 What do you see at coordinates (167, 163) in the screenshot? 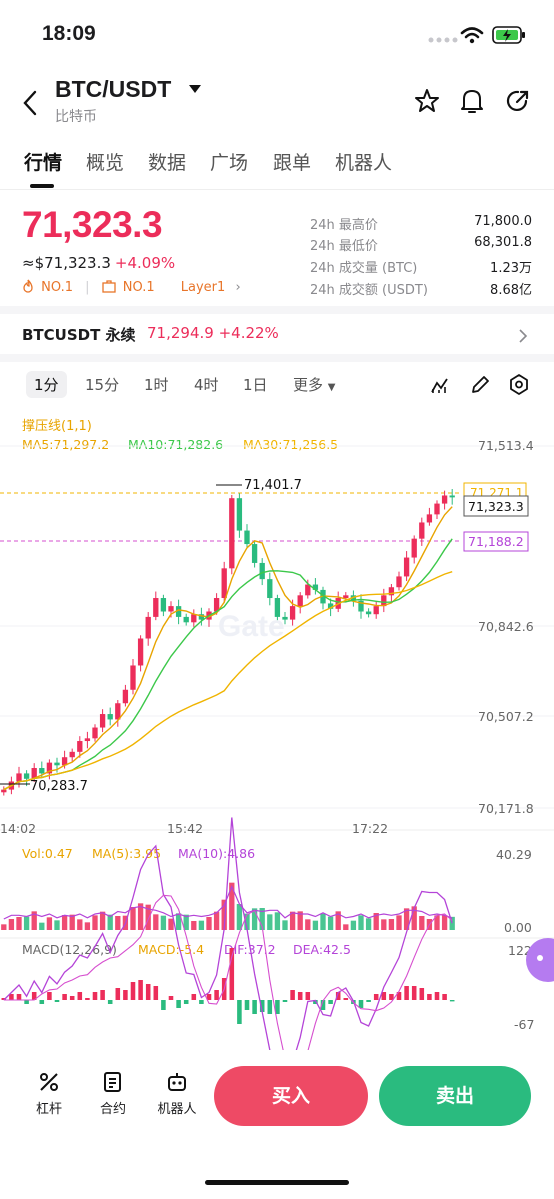
I see `tab-data: 数据` at bounding box center [167, 163].